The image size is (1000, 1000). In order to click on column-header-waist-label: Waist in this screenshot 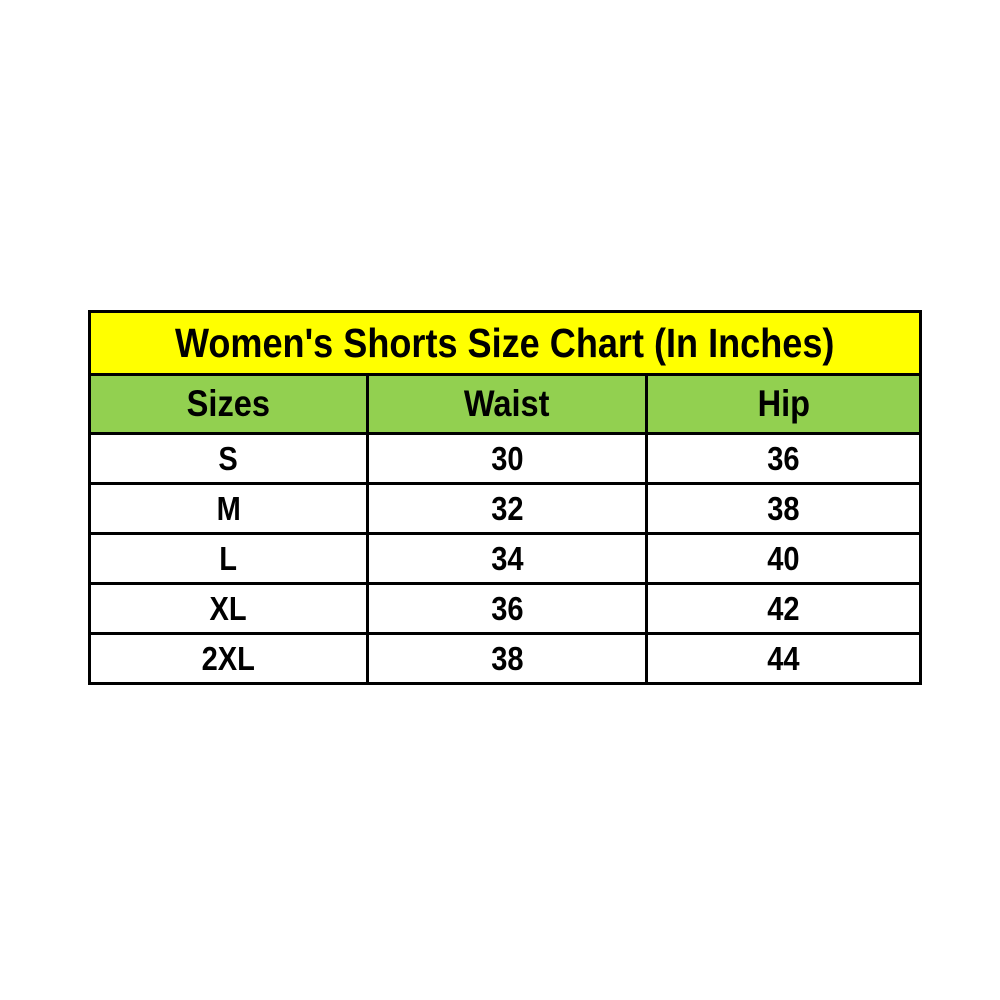, I will do `click(507, 403)`.